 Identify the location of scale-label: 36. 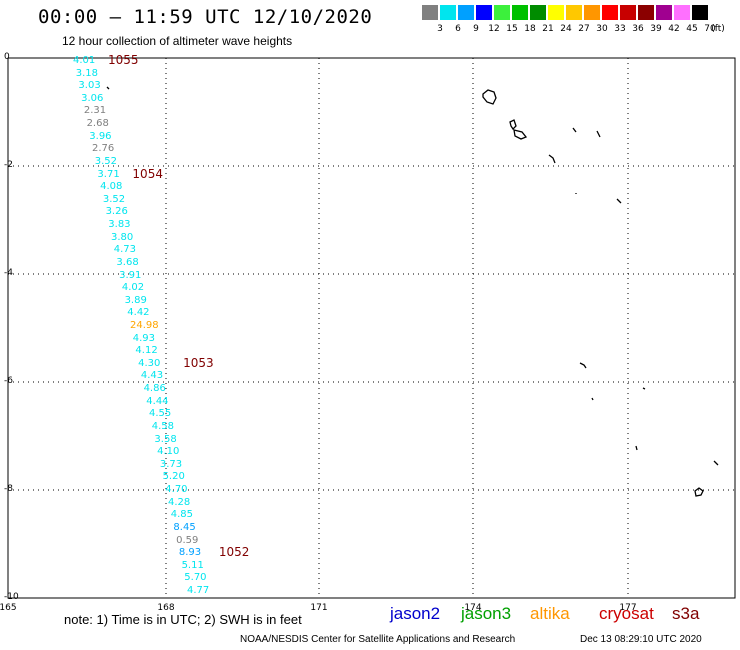
(638, 29).